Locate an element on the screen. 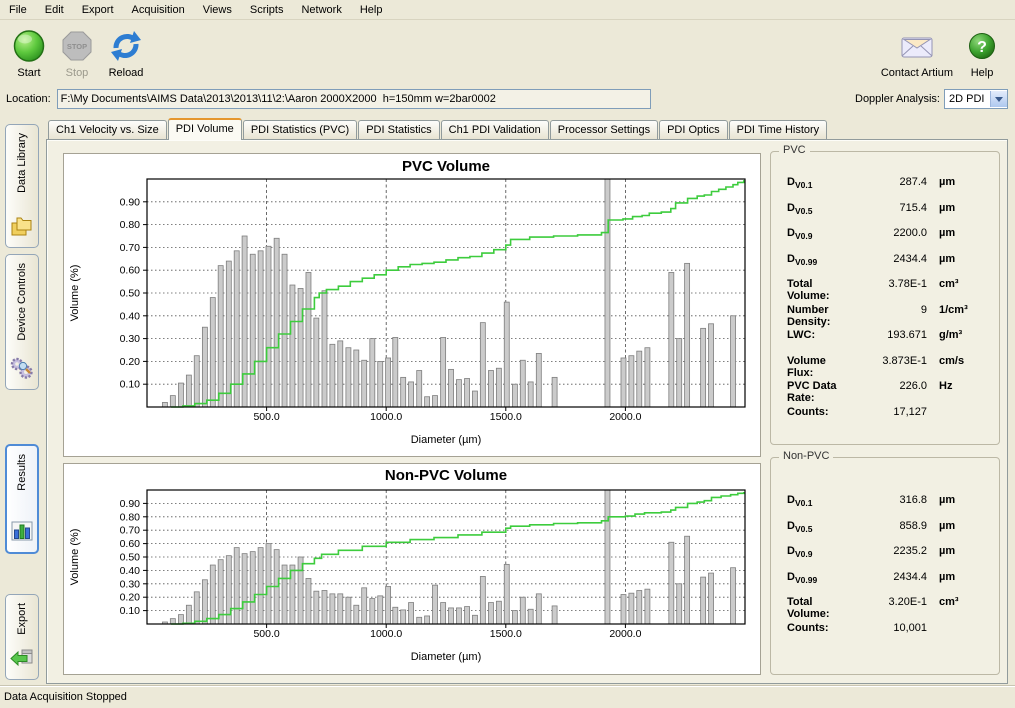 This screenshot has height=708, width=1015. stop-button: STOP Stop is located at coordinates (77, 53).